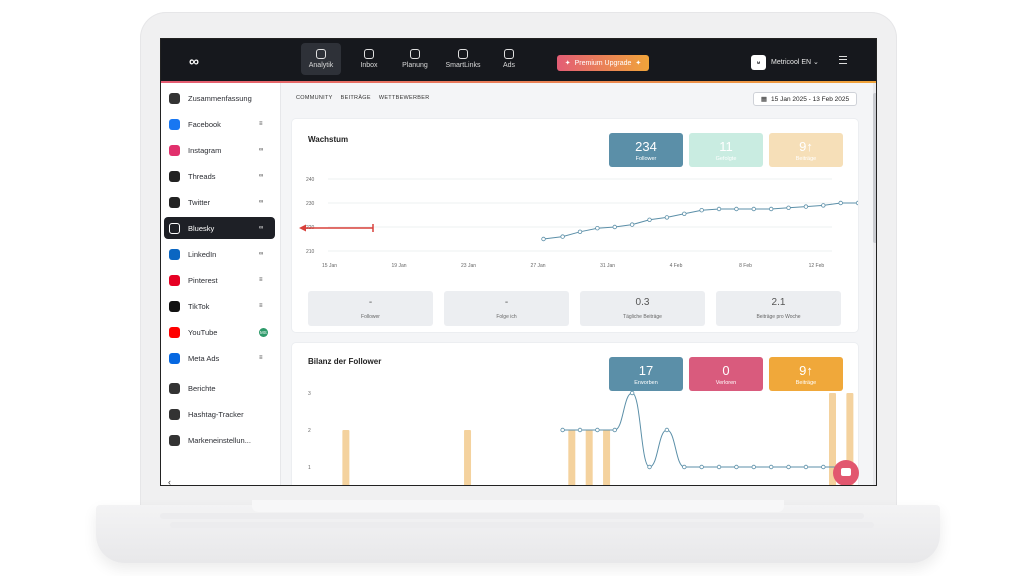 Image resolution: width=1024 pixels, height=576 pixels. Describe the element at coordinates (874, 168) in the screenshot. I see `scrollbar-thumb` at that location.